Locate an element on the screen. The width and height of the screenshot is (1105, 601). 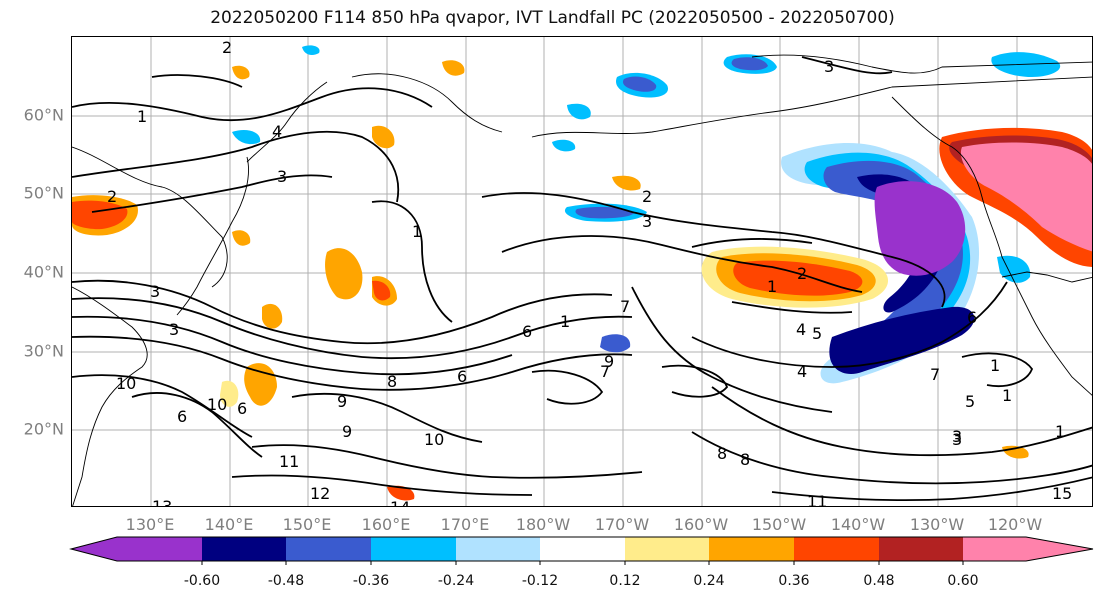
colorbar-tick-label: 0.12 is located at coordinates (625, 581).